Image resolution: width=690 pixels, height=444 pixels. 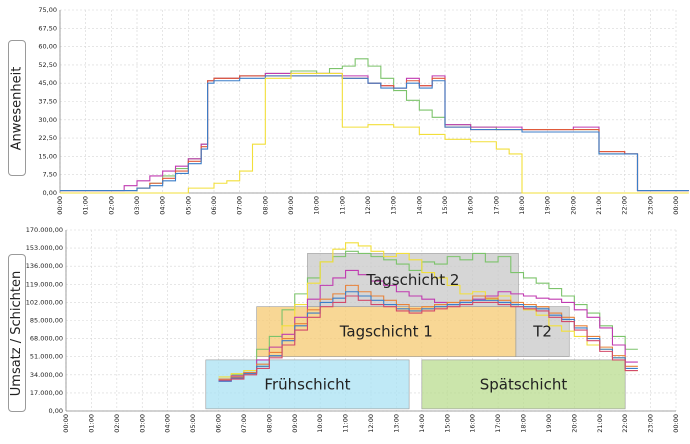 What do you see at coordinates (46, 339) in the screenshot?
I see `y-tick-label: 68.000,00` at bounding box center [46, 339].